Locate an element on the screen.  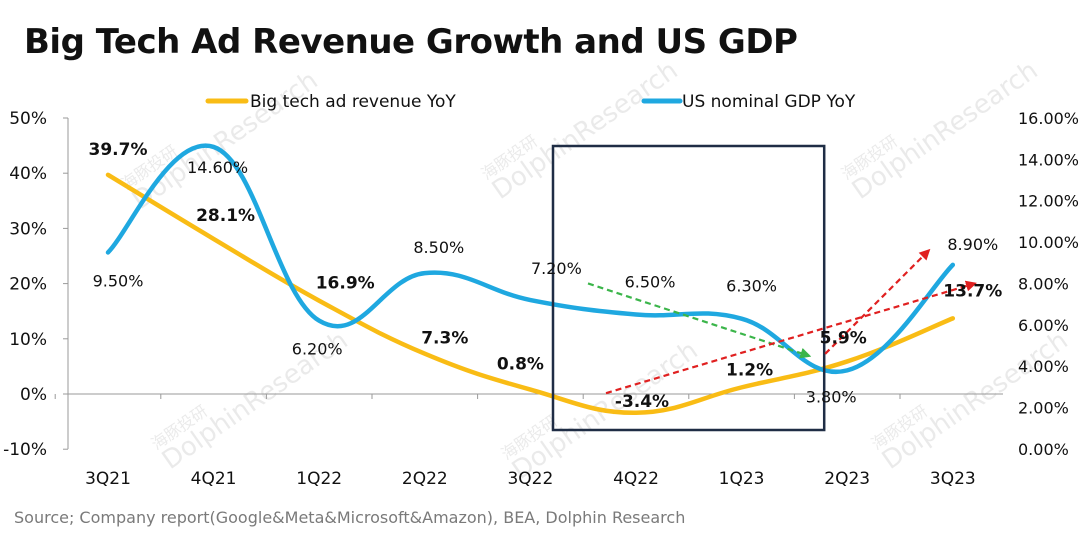
data-label-ad: -3.4% is located at coordinates (642, 402).